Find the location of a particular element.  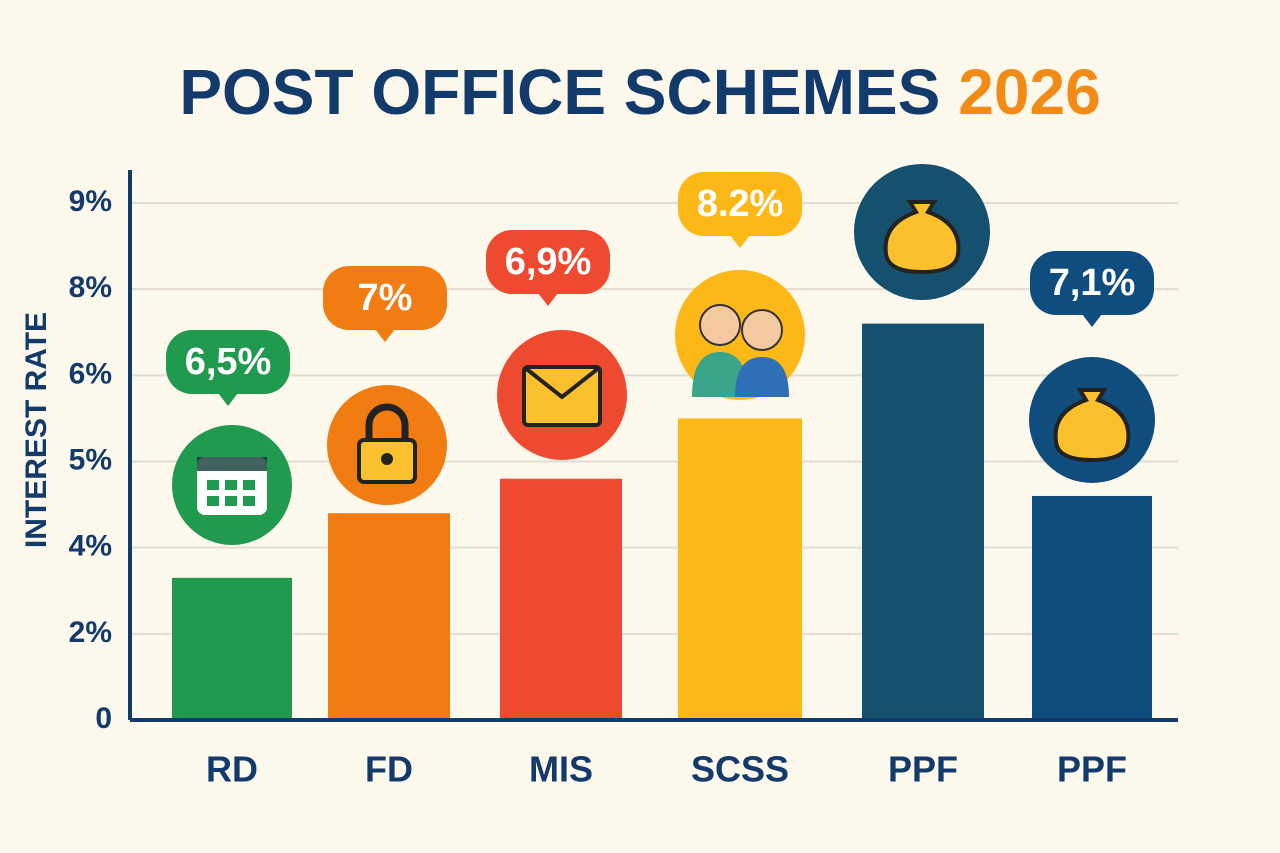

bubble-label: 8.2% is located at coordinates (740, 204).